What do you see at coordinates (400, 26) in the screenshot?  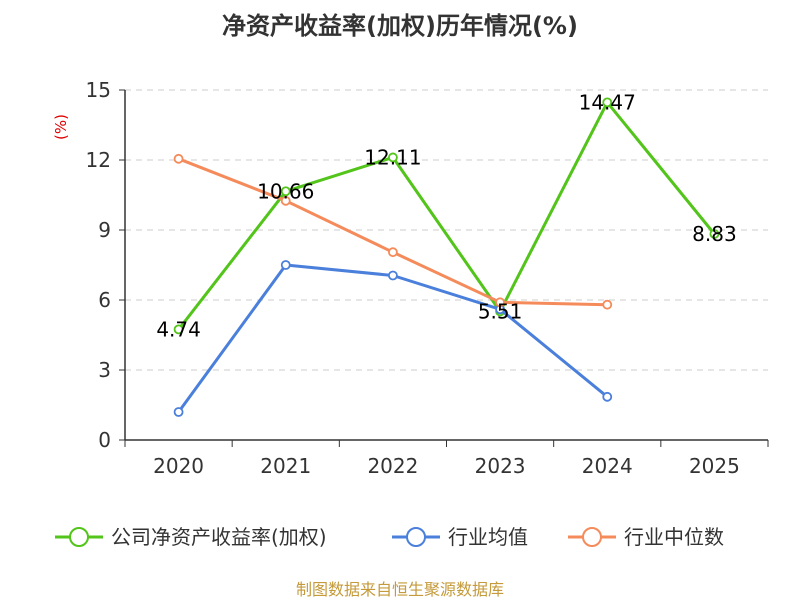 I see `chart-title: 净资产收益率(加权)历年情况(%)` at bounding box center [400, 26].